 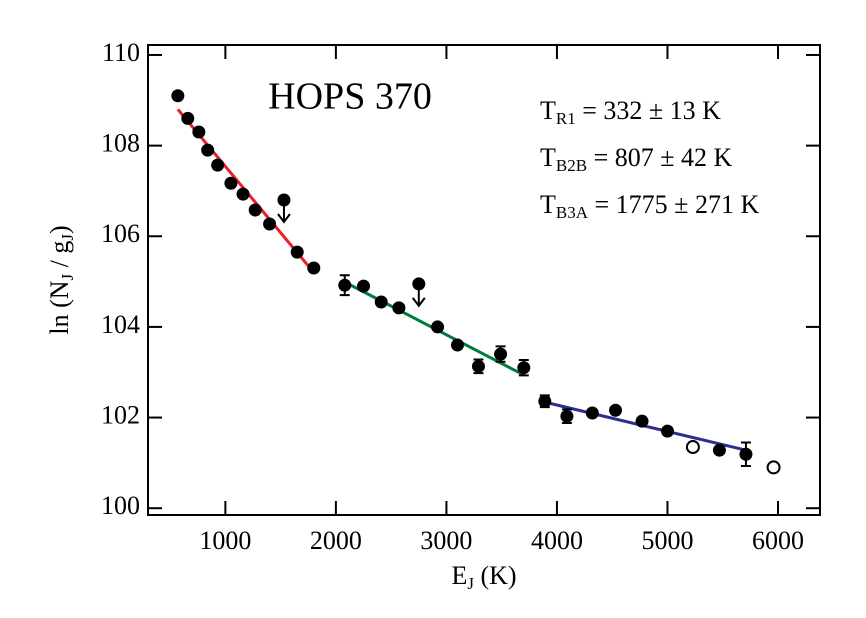 What do you see at coordinates (225, 540) in the screenshot?
I see `x-tick-label: 1000` at bounding box center [225, 540].